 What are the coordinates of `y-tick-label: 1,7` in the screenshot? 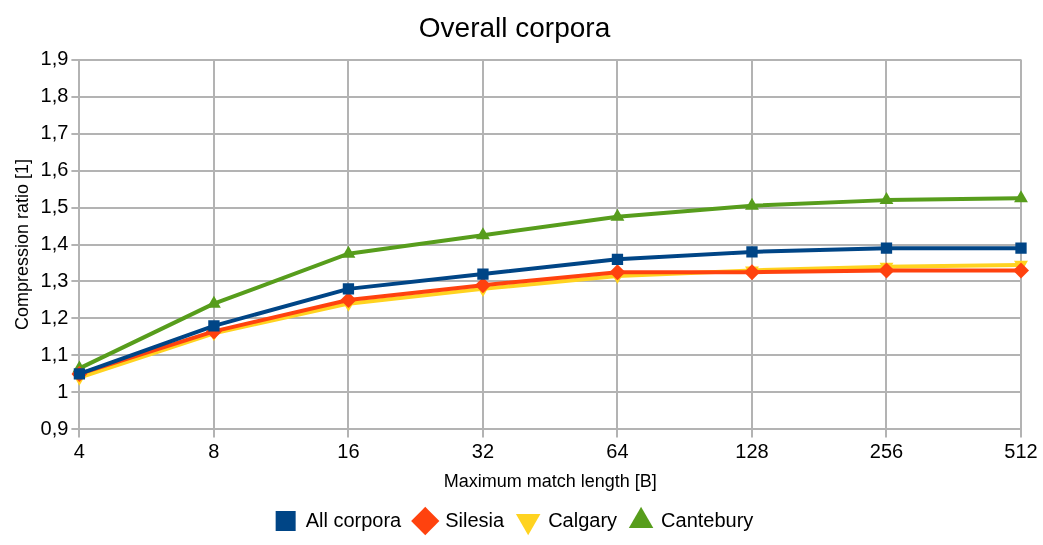 It's located at (54, 132).